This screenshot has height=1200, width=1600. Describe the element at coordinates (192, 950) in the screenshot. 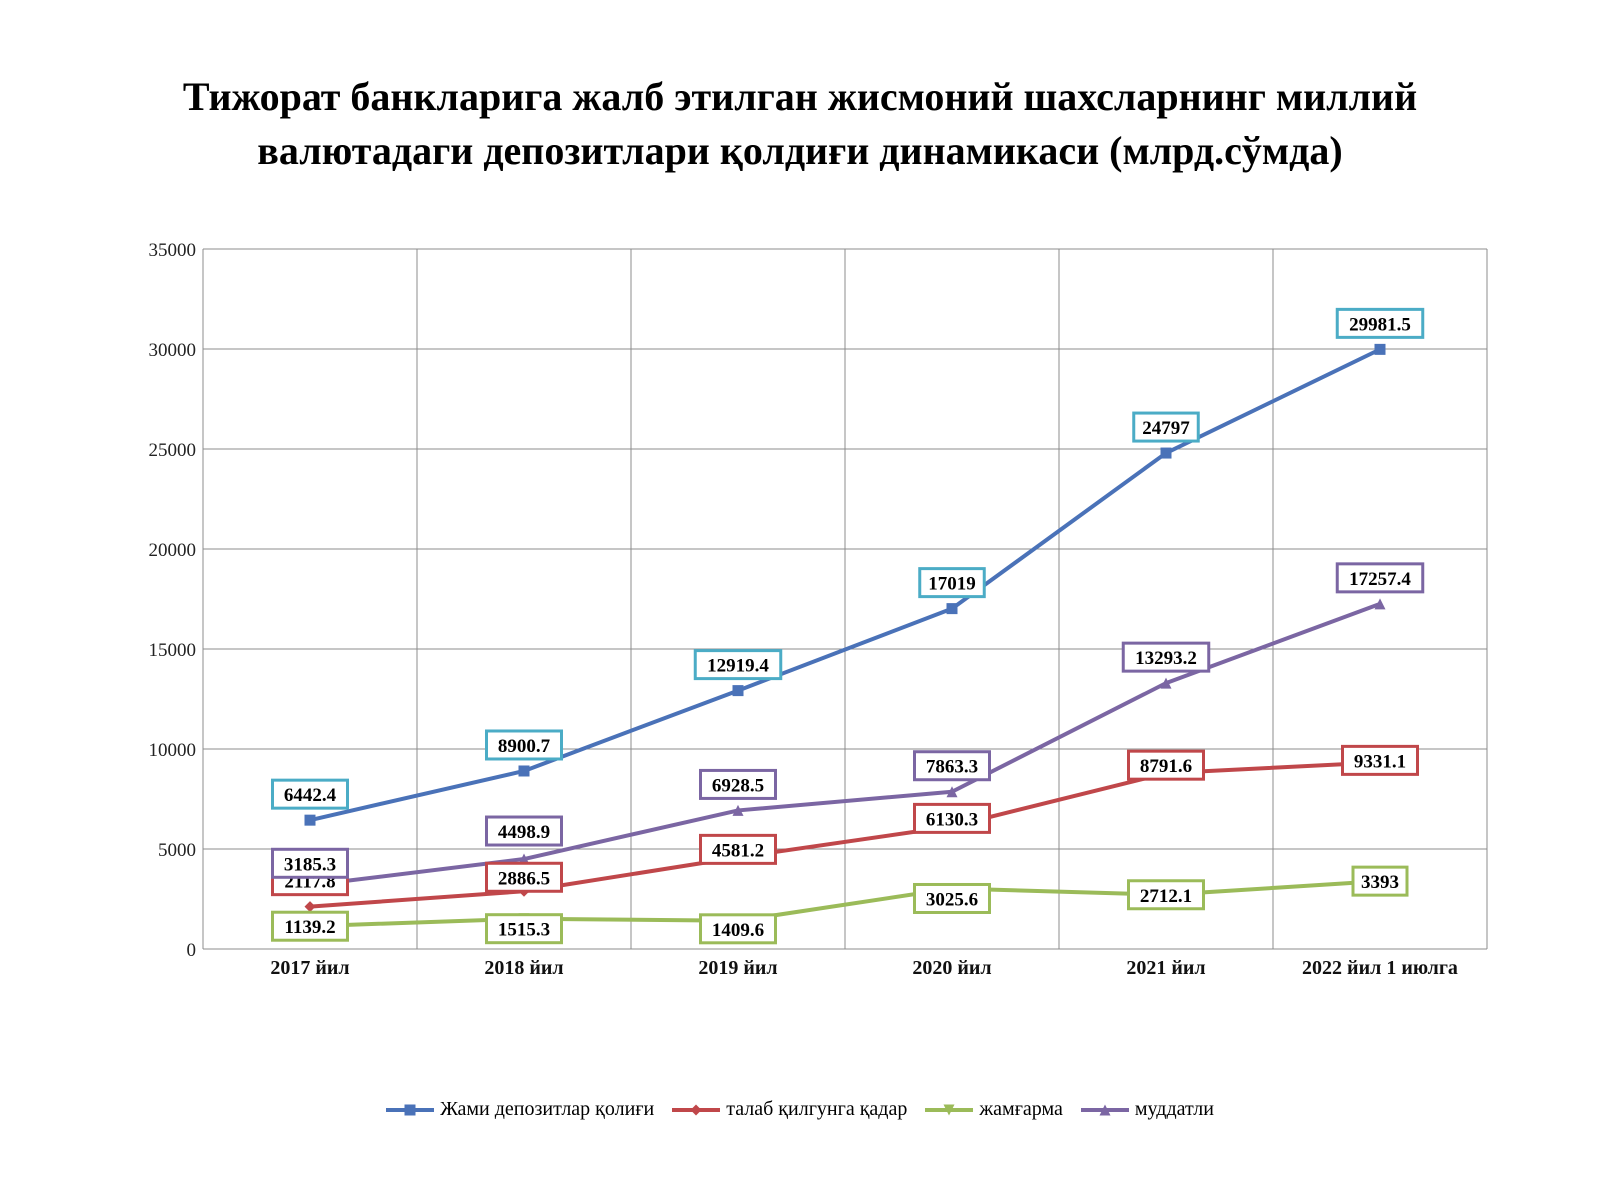

I see `y-tick-label-0: 0` at that location.